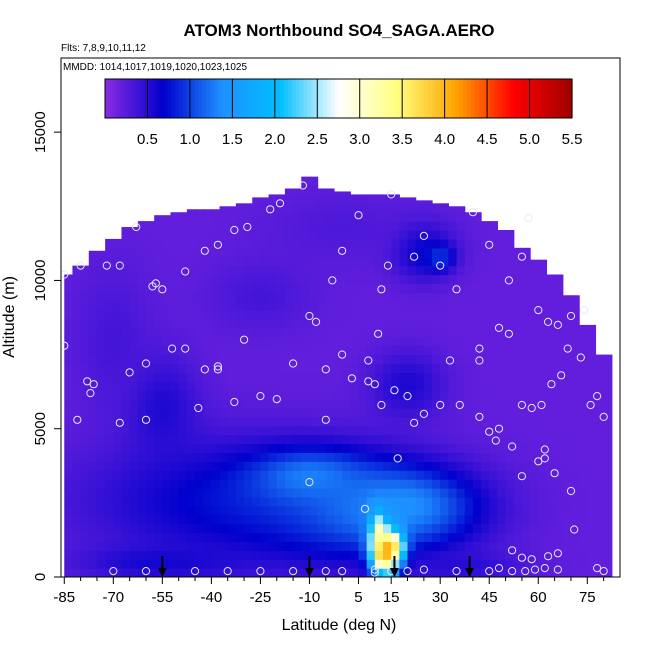 The height and width of the screenshot is (650, 650). I want to click on x-tick-label: 15, so click(391, 597).